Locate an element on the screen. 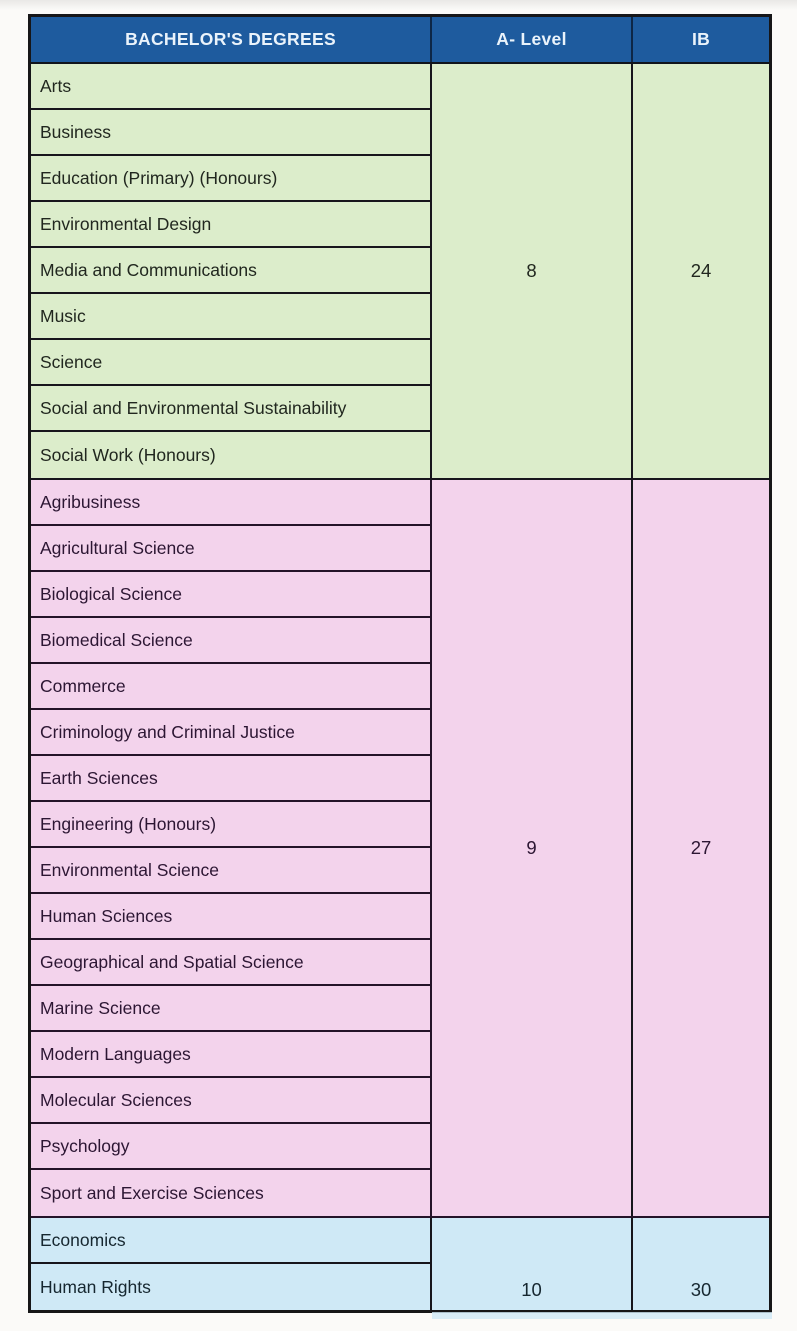 The image size is (797, 1331). degree-list: Economics Human Rights is located at coordinates (231, 1264).